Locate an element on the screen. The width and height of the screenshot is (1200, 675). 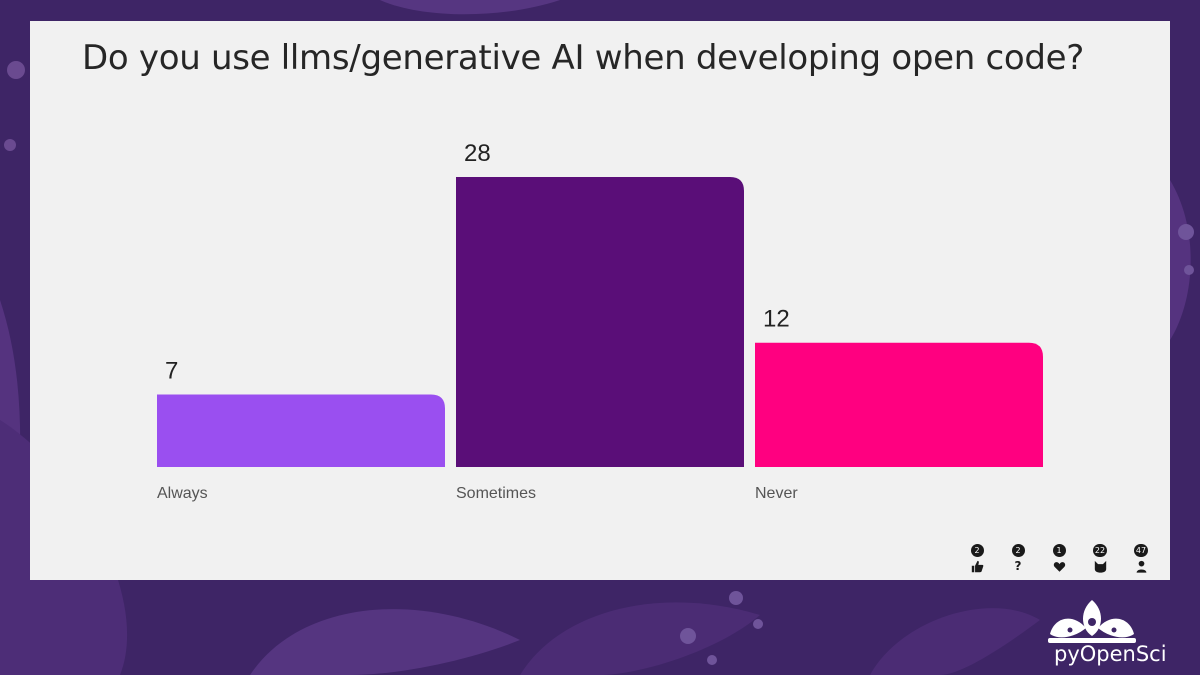
reaction-count: 22 is located at coordinates (1100, 550).